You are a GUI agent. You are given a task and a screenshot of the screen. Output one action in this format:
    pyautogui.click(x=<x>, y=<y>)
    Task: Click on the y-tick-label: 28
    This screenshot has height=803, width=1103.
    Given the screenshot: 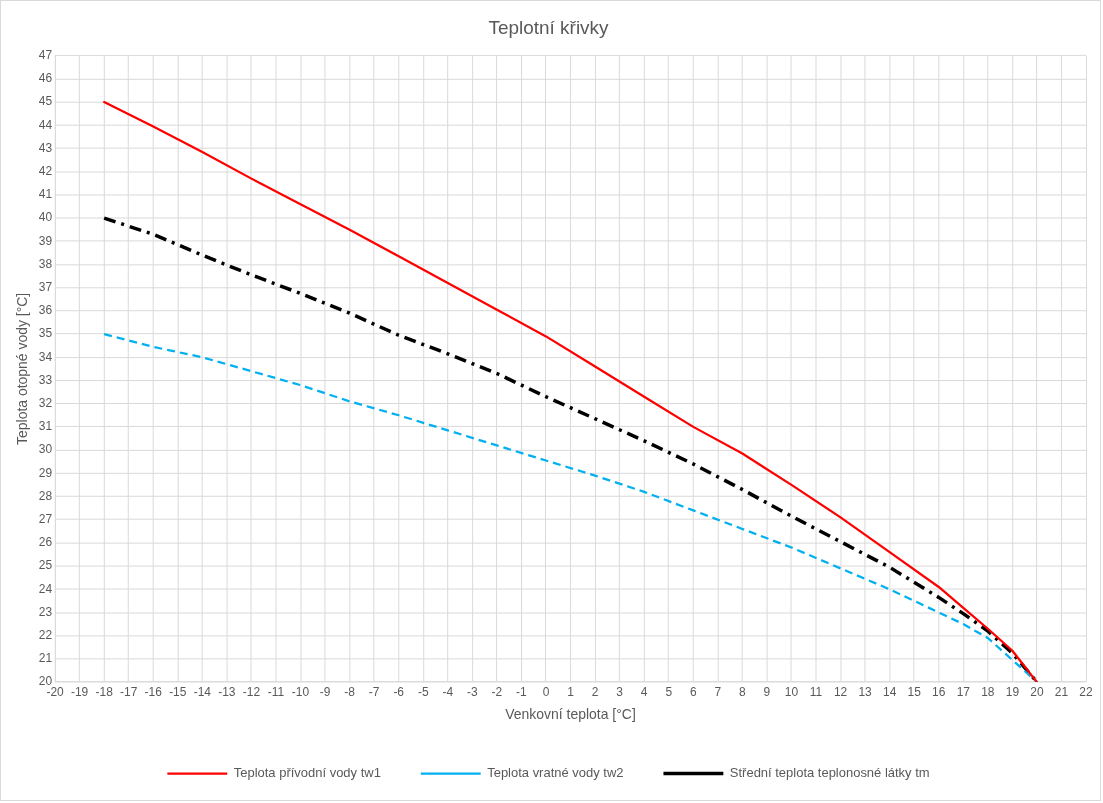 What is the action you would take?
    pyautogui.click(x=45, y=495)
    